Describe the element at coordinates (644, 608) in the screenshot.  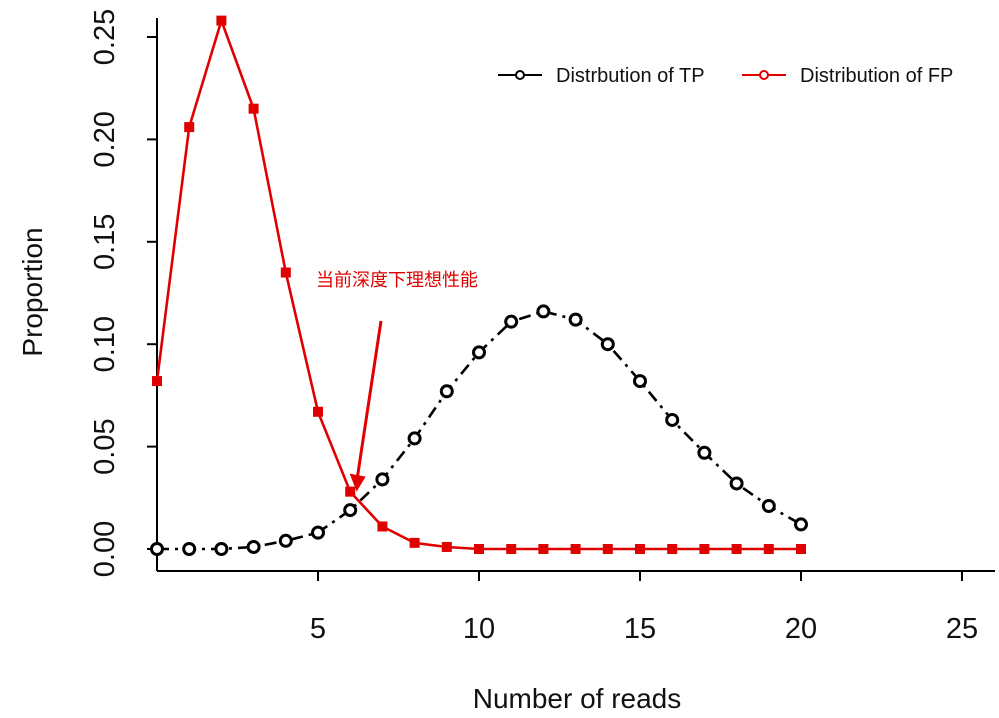
I see `x-axis-ticks: 5 10 15 20 25` at that location.